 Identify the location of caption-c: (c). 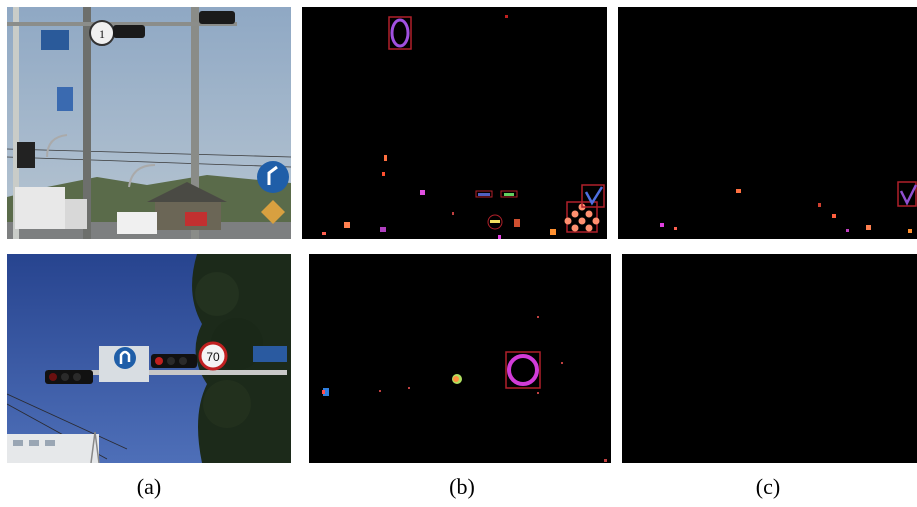
(768, 486).